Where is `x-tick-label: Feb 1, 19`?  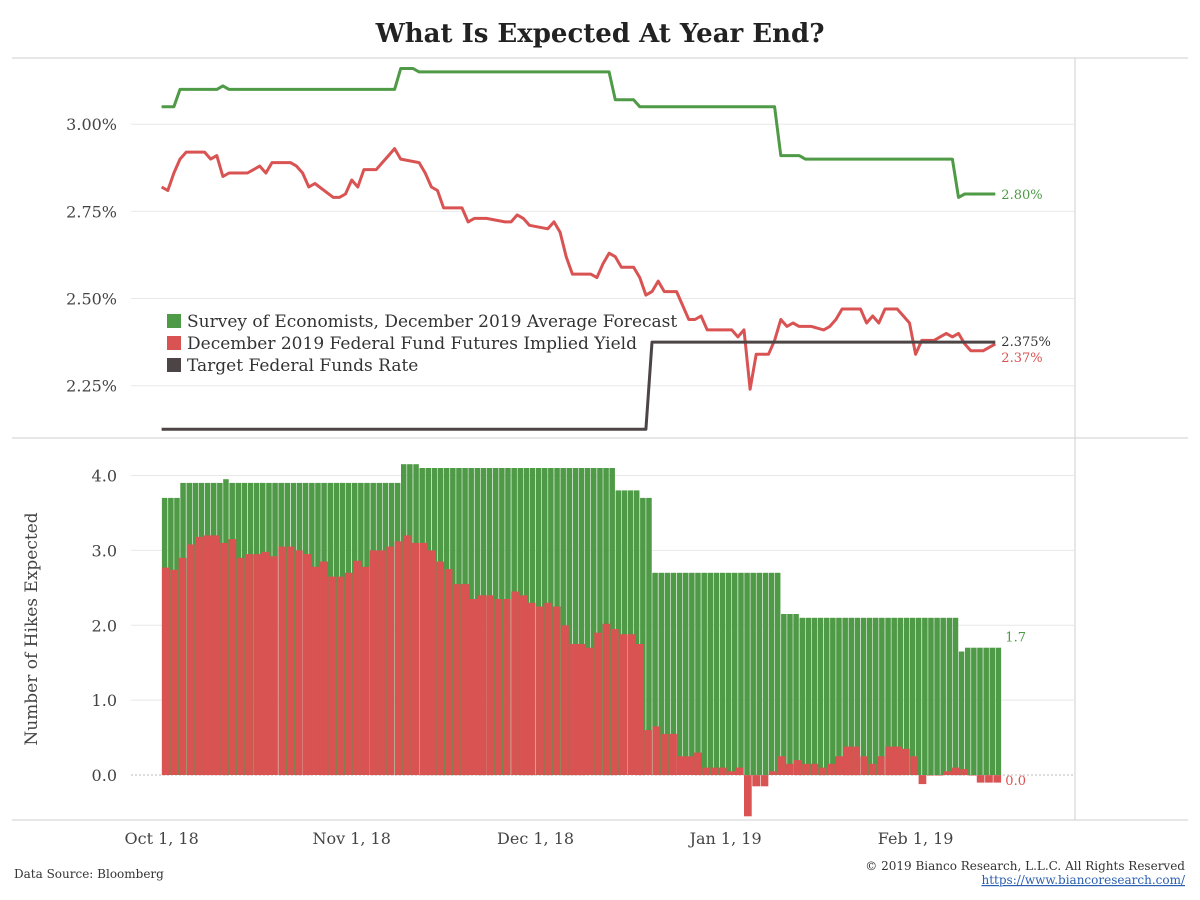 x-tick-label: Feb 1, 19 is located at coordinates (916, 838).